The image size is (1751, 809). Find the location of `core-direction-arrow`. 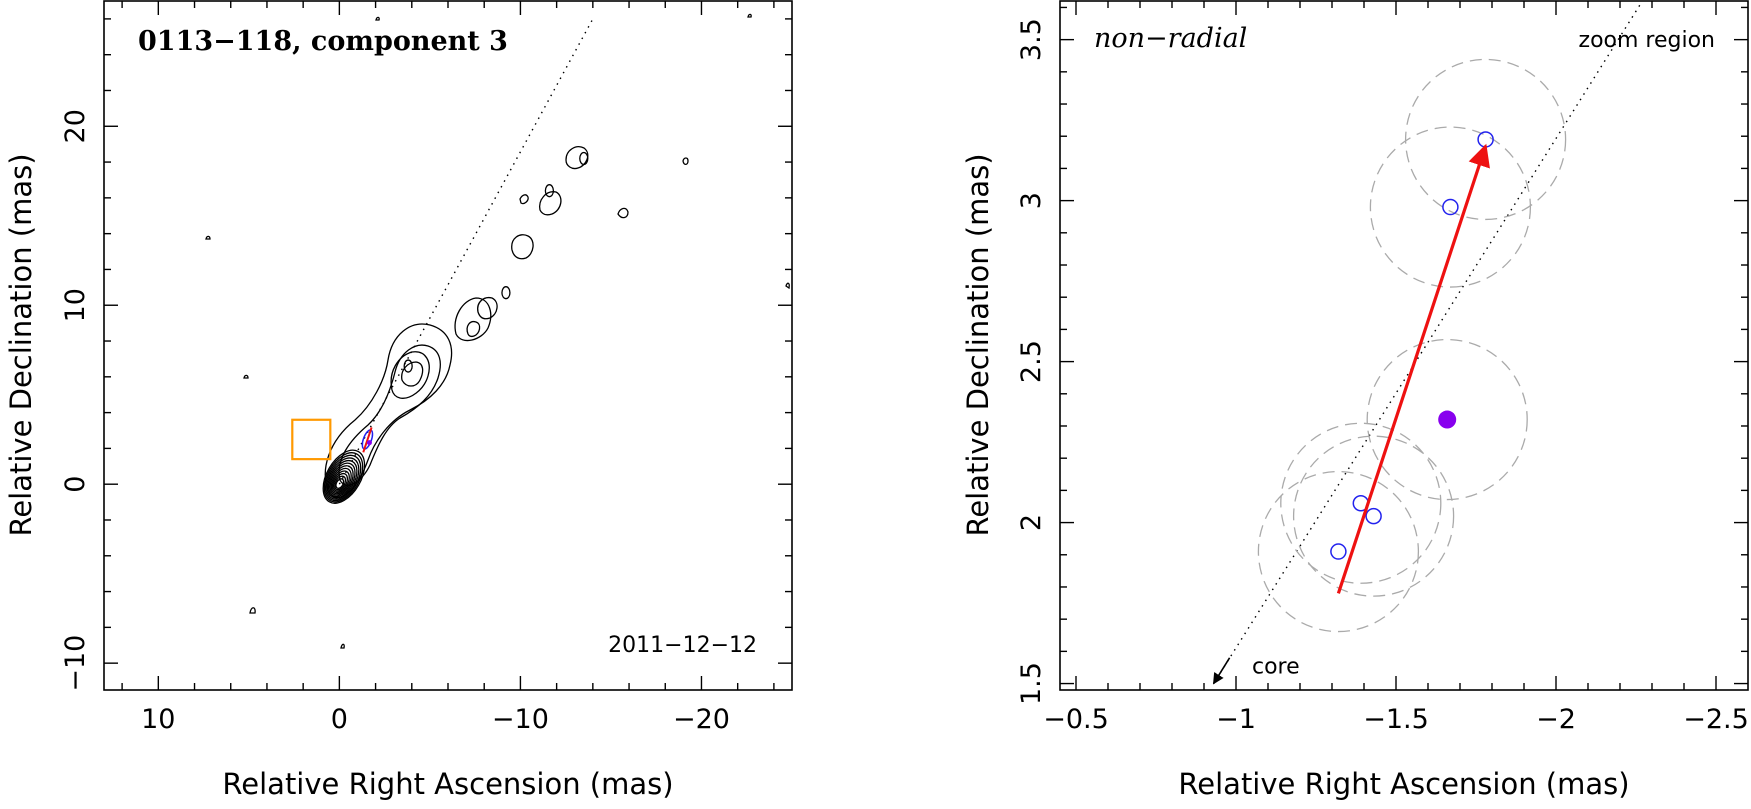

core-direction-arrow is located at coordinates (1221, 671).